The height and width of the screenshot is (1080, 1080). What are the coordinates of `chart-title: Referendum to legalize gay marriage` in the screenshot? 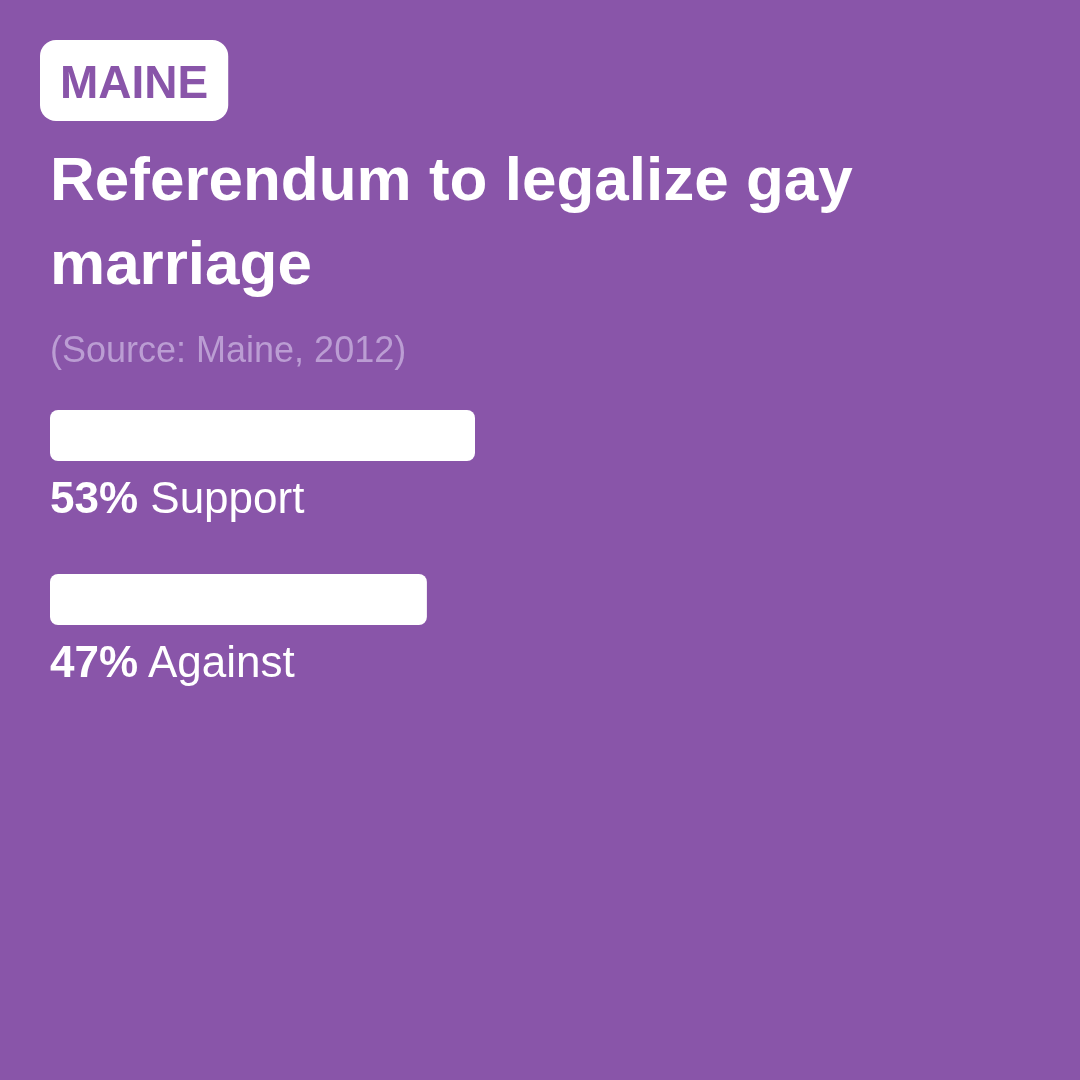 It's located at (452, 220).